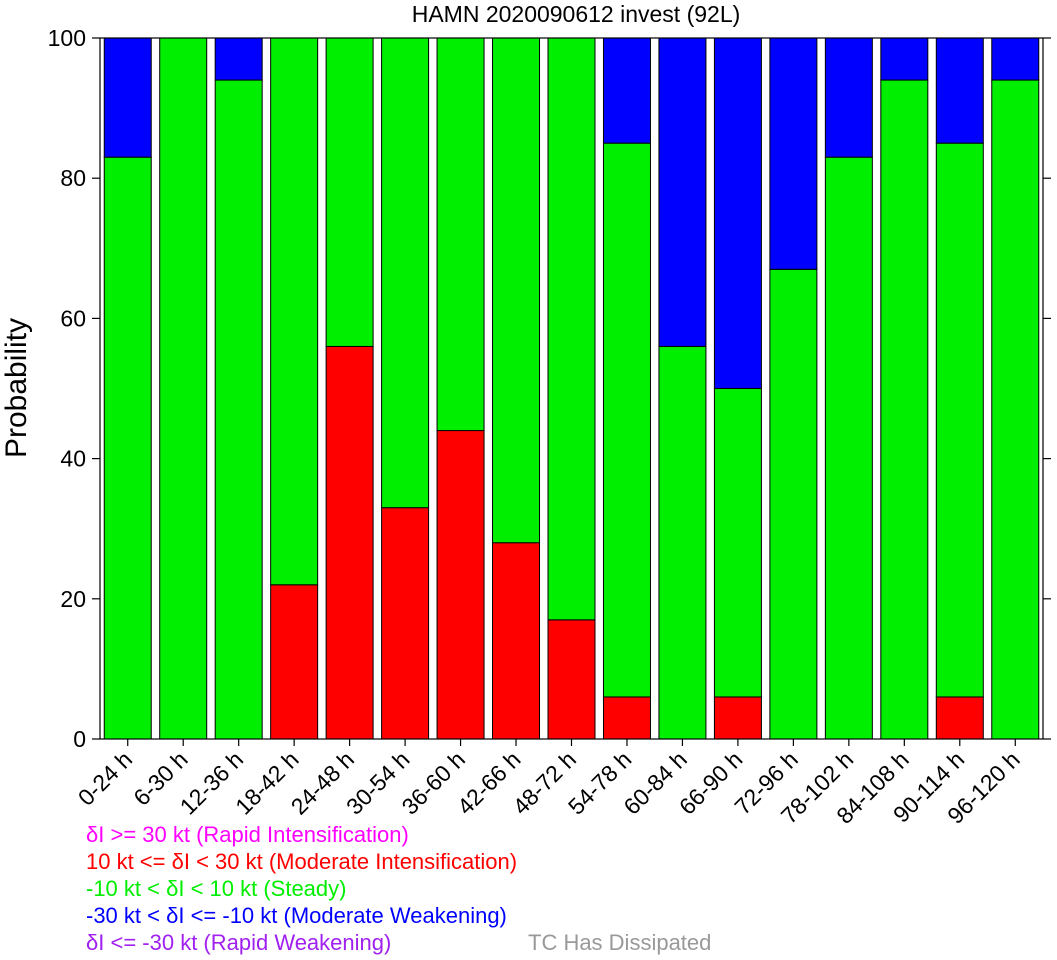 The height and width of the screenshot is (960, 1057). Describe the element at coordinates (247, 834) in the screenshot. I see `legend-entry-rapid-intensification: δI >= 30 kt (Rapid Intensification)` at that location.